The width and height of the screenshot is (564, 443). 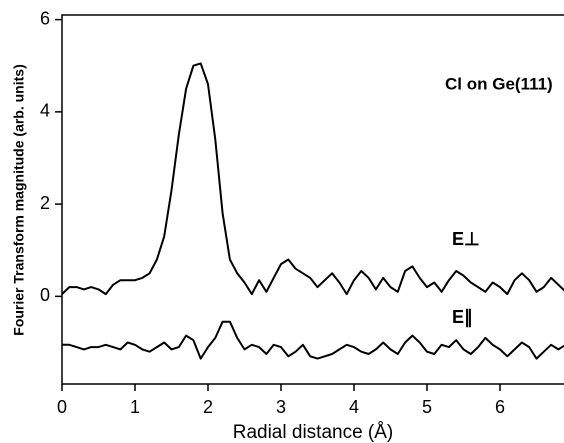 I want to click on x-tick-label: 6, so click(x=500, y=407).